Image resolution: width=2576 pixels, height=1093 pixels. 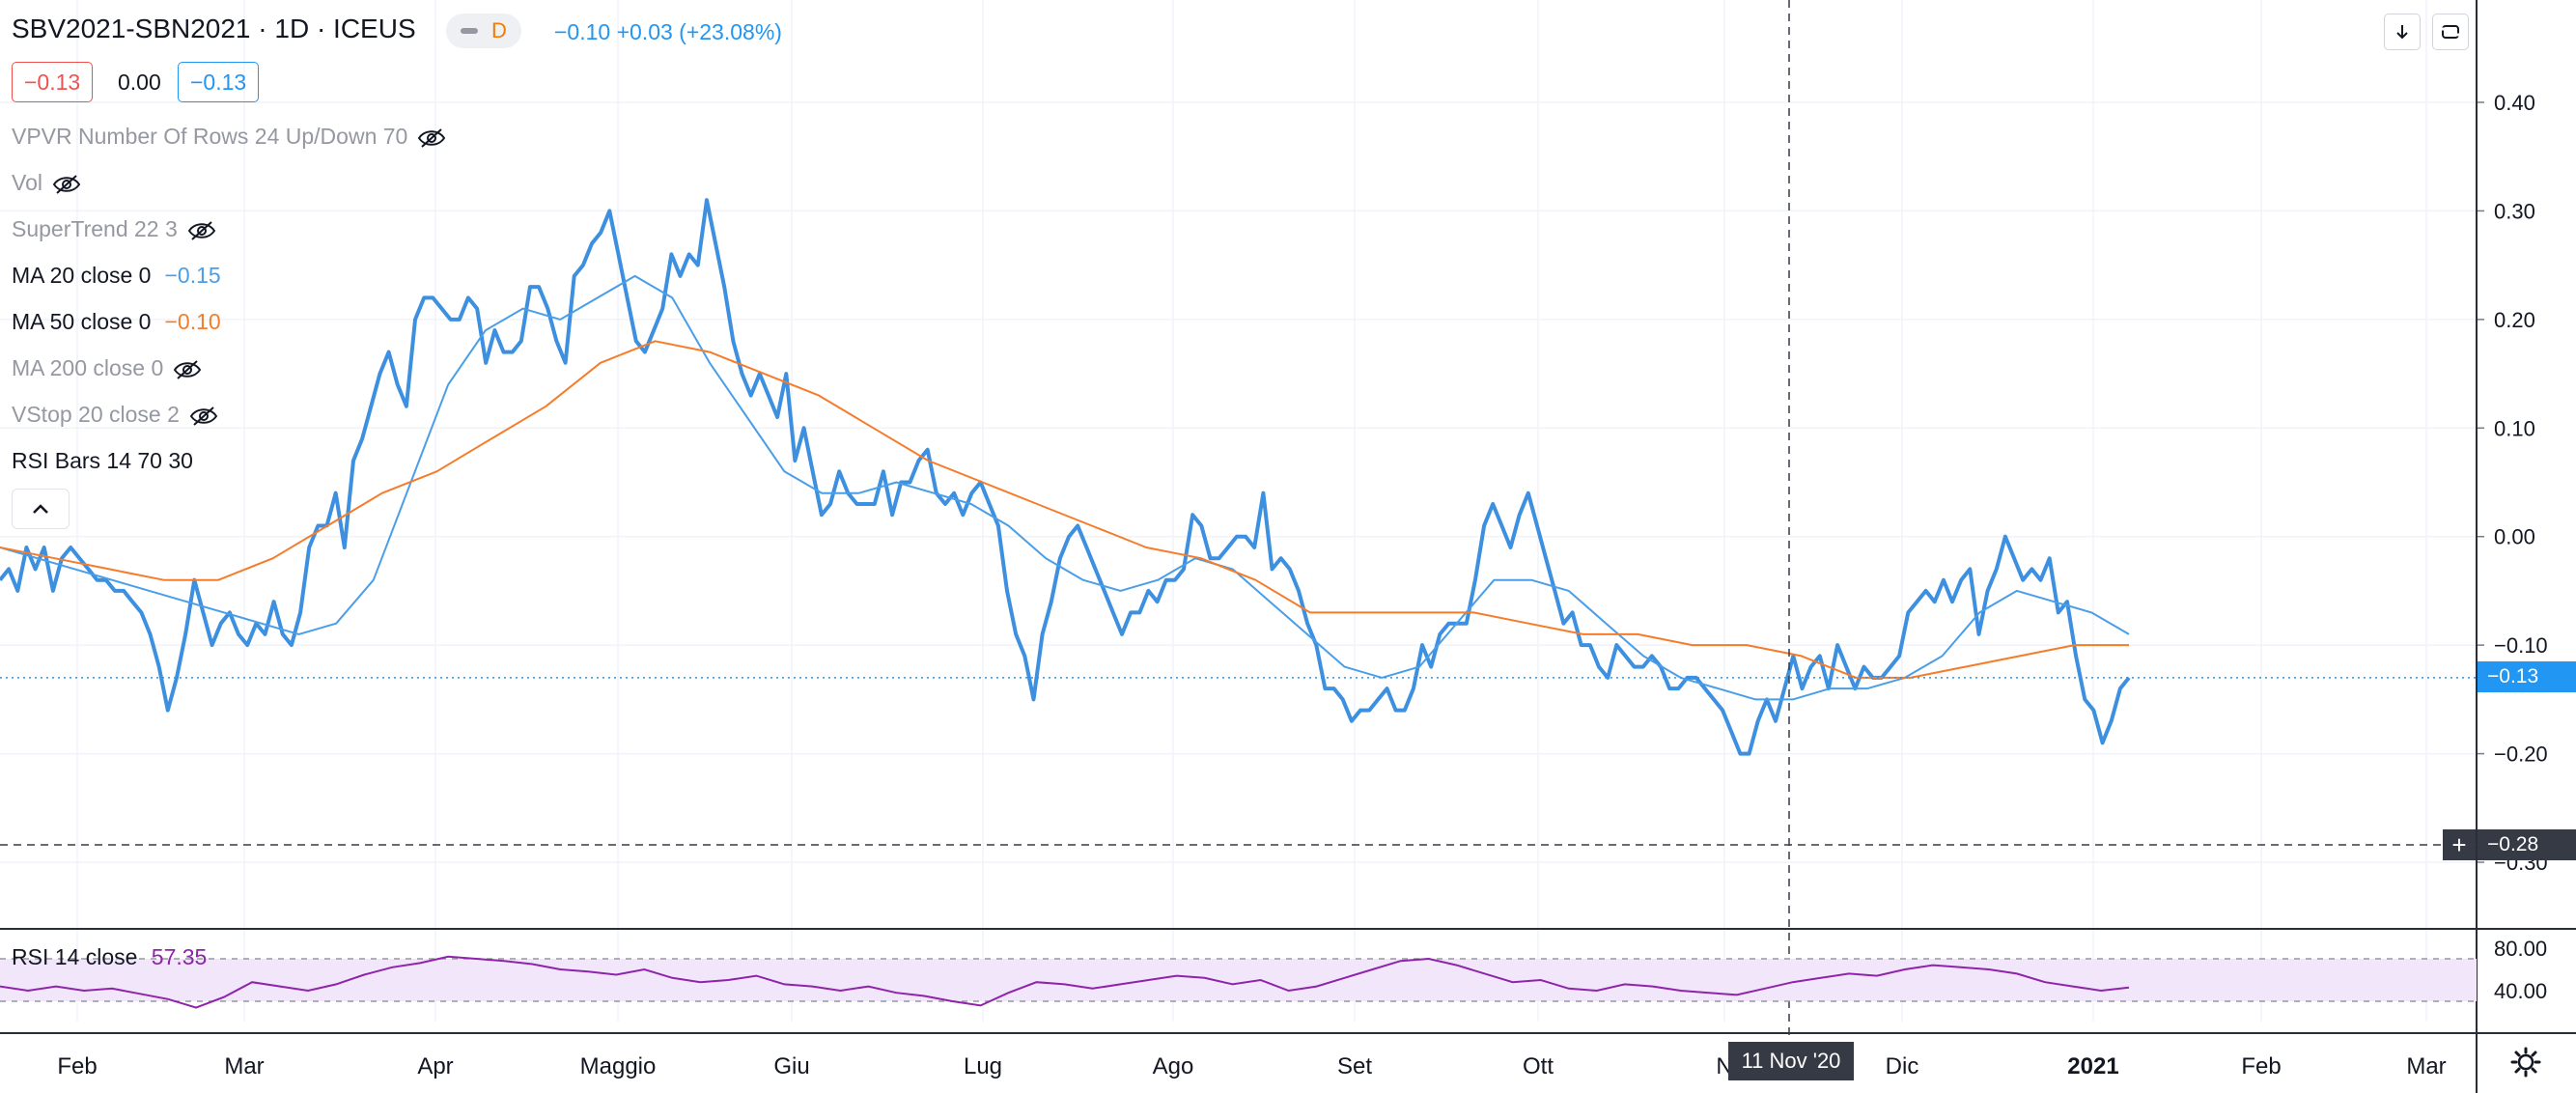 I want to click on rsi-legend-value: 57.35, so click(x=180, y=956).